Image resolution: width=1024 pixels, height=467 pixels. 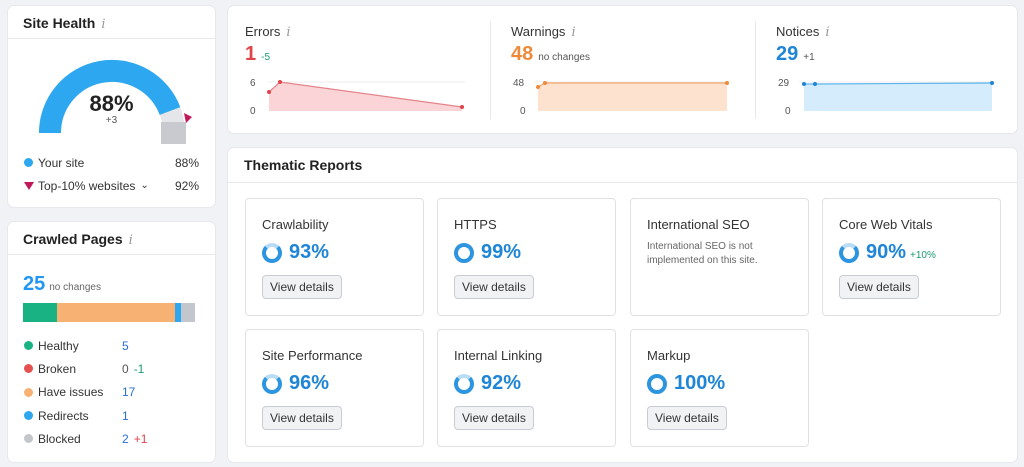 I want to click on crawl-row-healthy: Healthy 5, so click(x=111, y=345).